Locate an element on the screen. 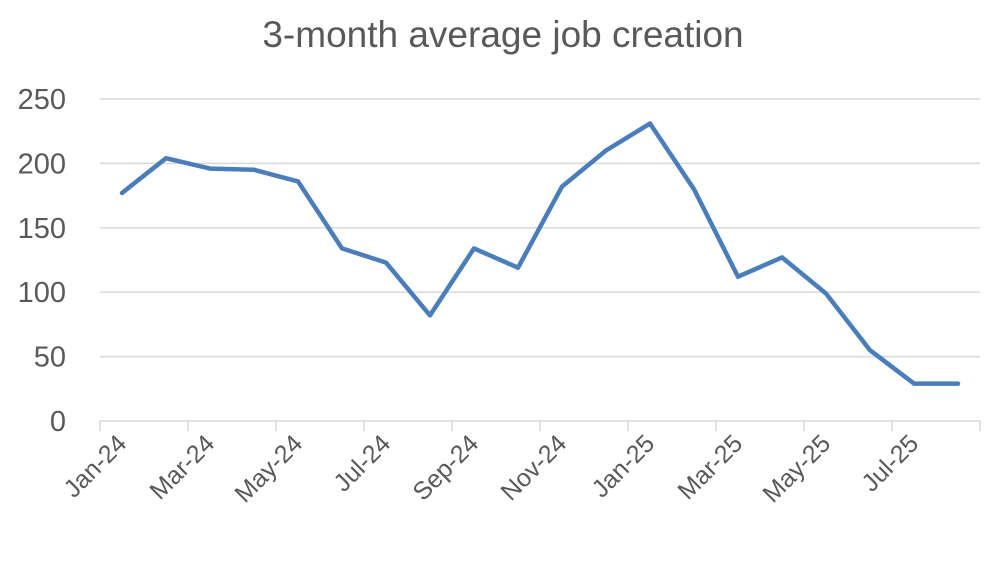 The image size is (1006, 566). y-tick-label: 100 is located at coordinates (42, 293).